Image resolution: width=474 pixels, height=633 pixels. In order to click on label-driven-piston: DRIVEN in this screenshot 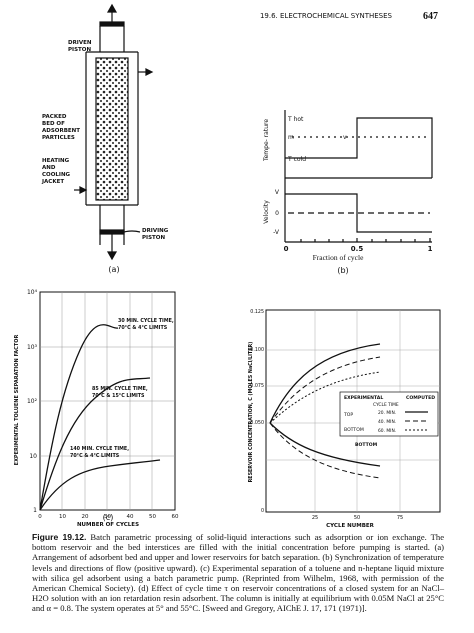, I will do `click(80, 43)`.